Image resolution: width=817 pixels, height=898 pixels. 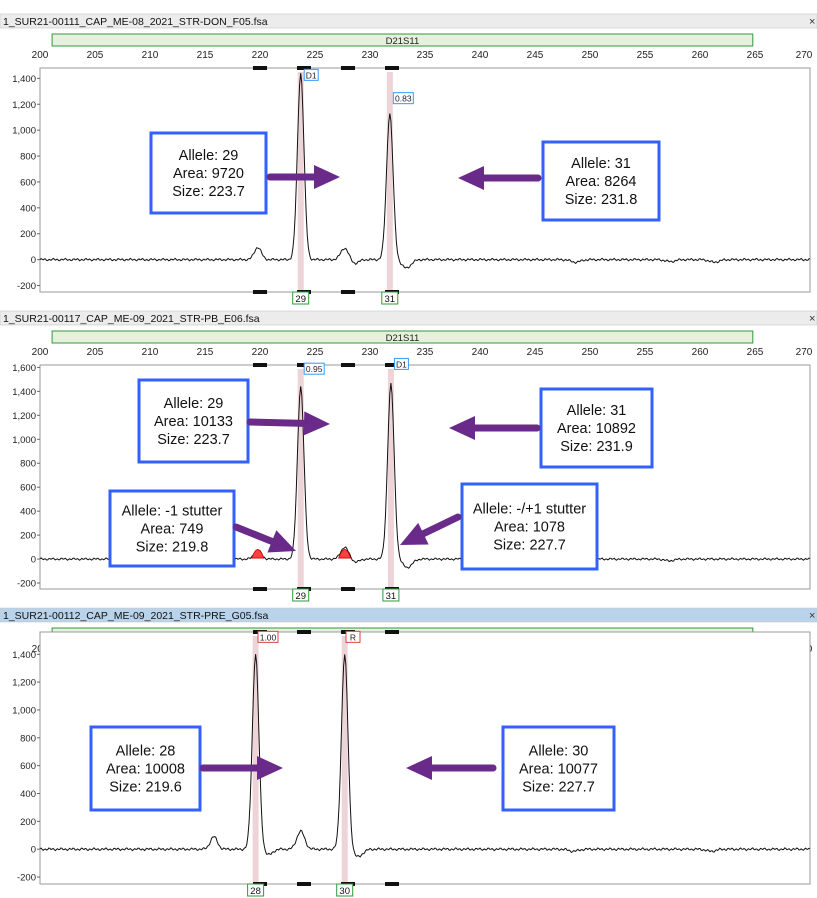 What do you see at coordinates (26, 476) in the screenshot?
I see `y-axis: 1,600 1,400 1,200 1,000 800 600 400 200 0 -200` at bounding box center [26, 476].